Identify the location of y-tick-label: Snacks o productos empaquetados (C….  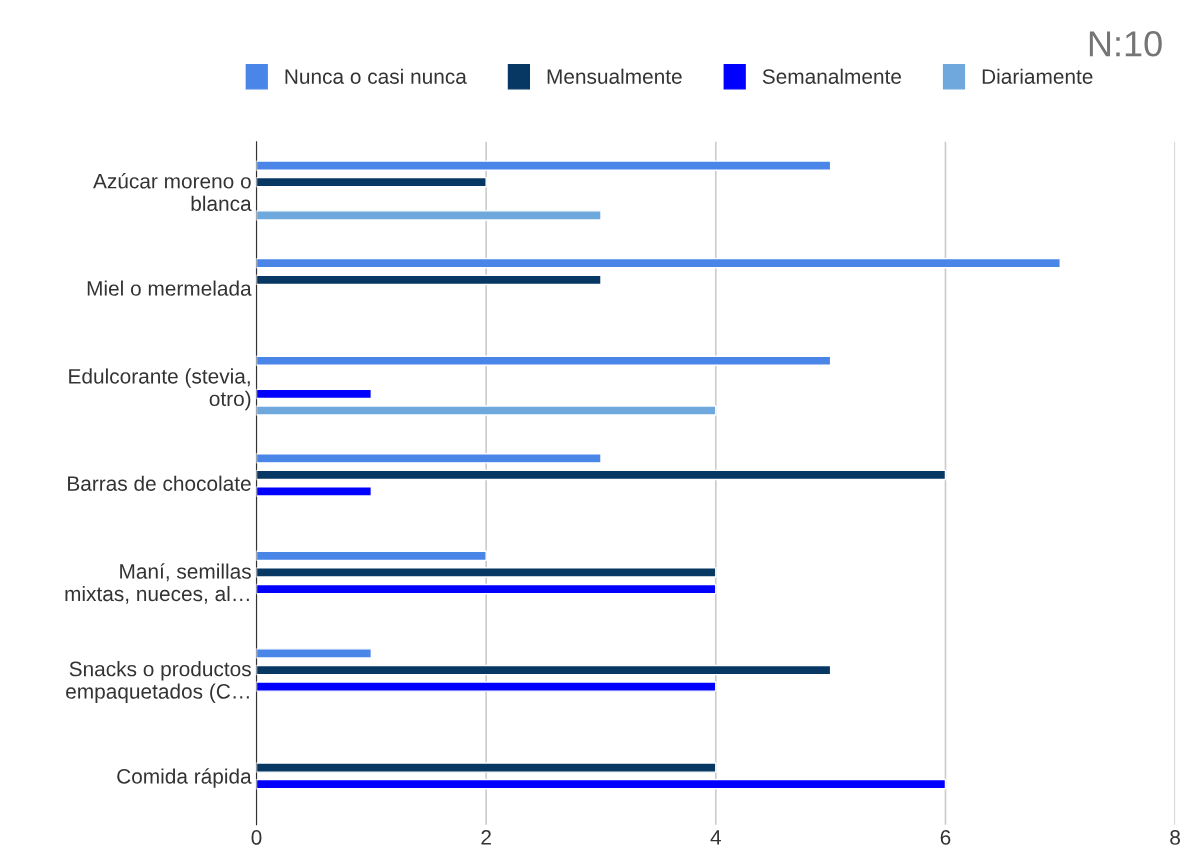
(158, 682).